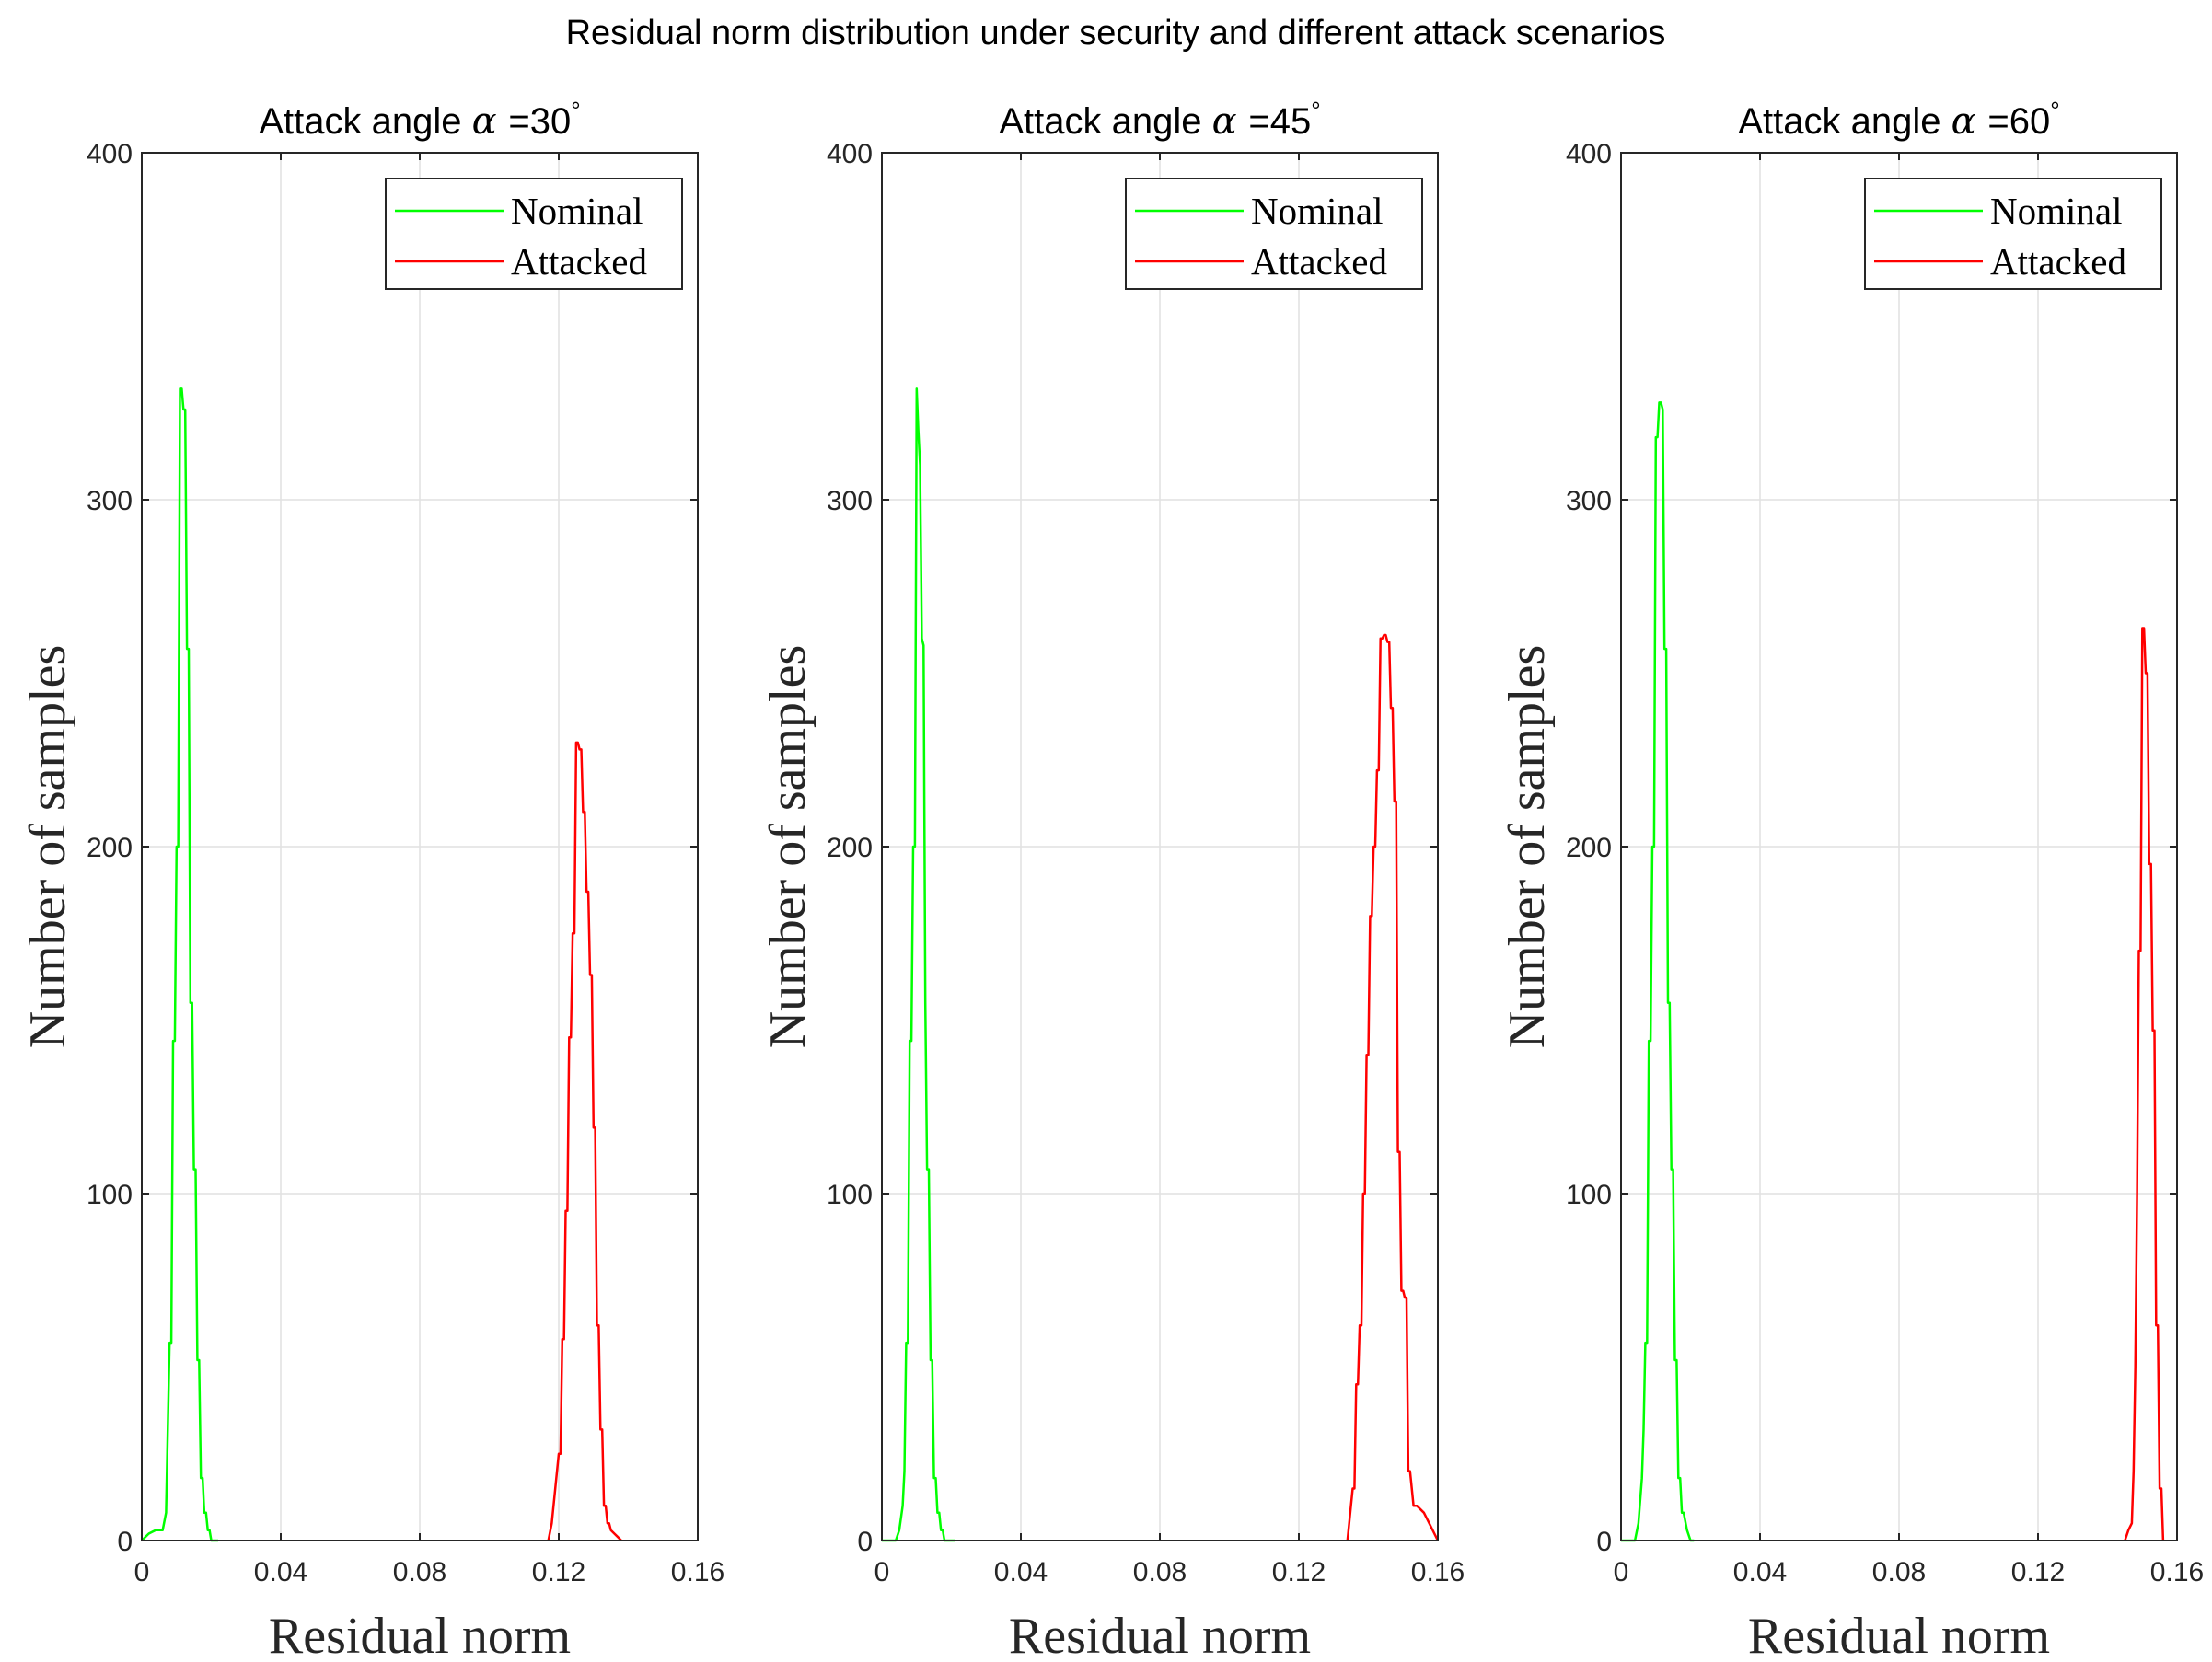 This screenshot has width=2212, height=1662. I want to click on panel-title: Attack angle α =45°, so click(1159, 120).